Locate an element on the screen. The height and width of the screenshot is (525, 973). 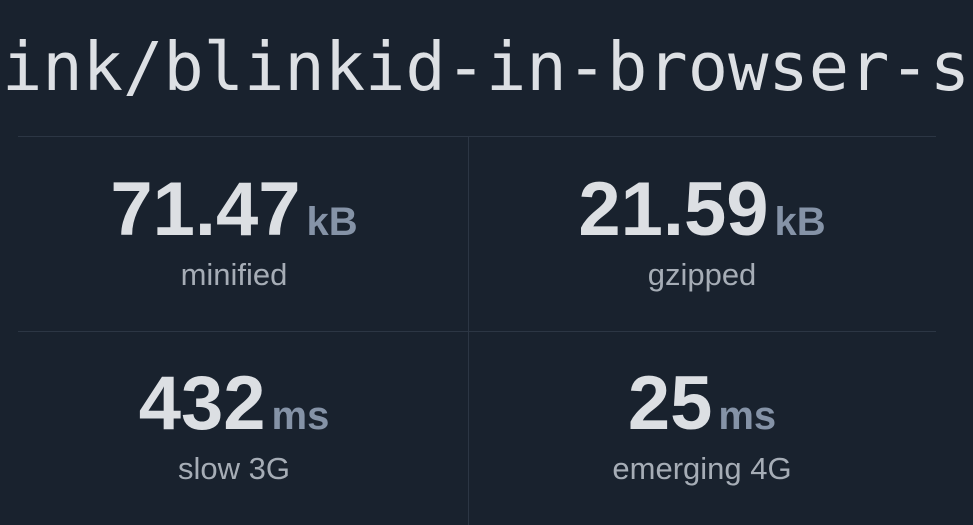
stat-value: 25 is located at coordinates (670, 403).